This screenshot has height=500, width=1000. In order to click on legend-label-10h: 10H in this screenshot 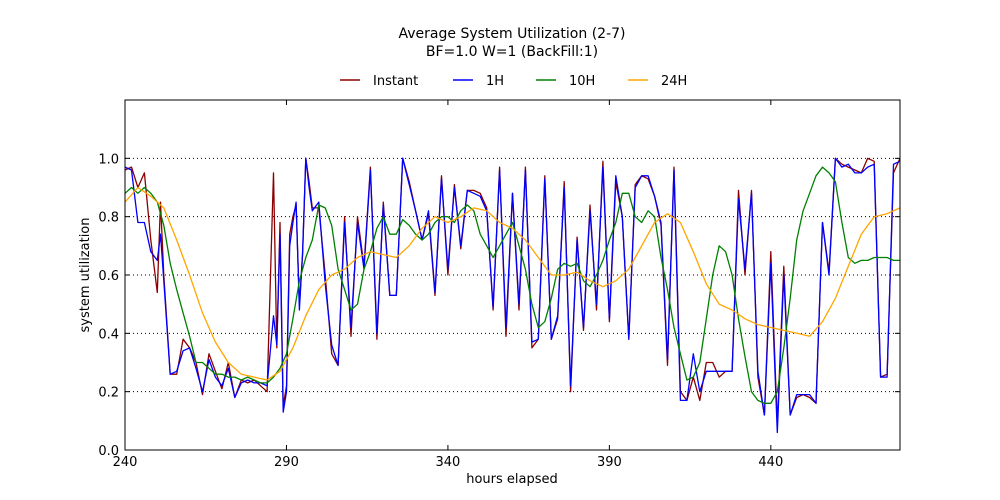, I will do `click(582, 81)`.